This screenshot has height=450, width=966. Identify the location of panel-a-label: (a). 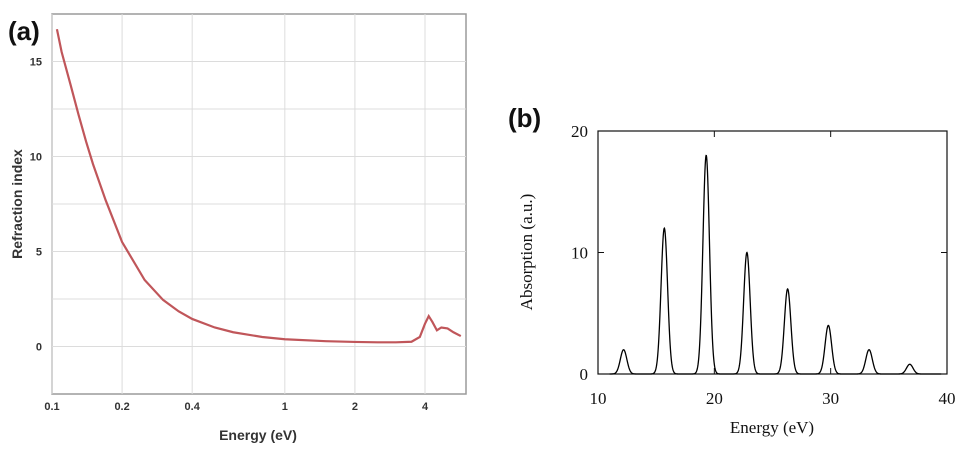
(24, 31).